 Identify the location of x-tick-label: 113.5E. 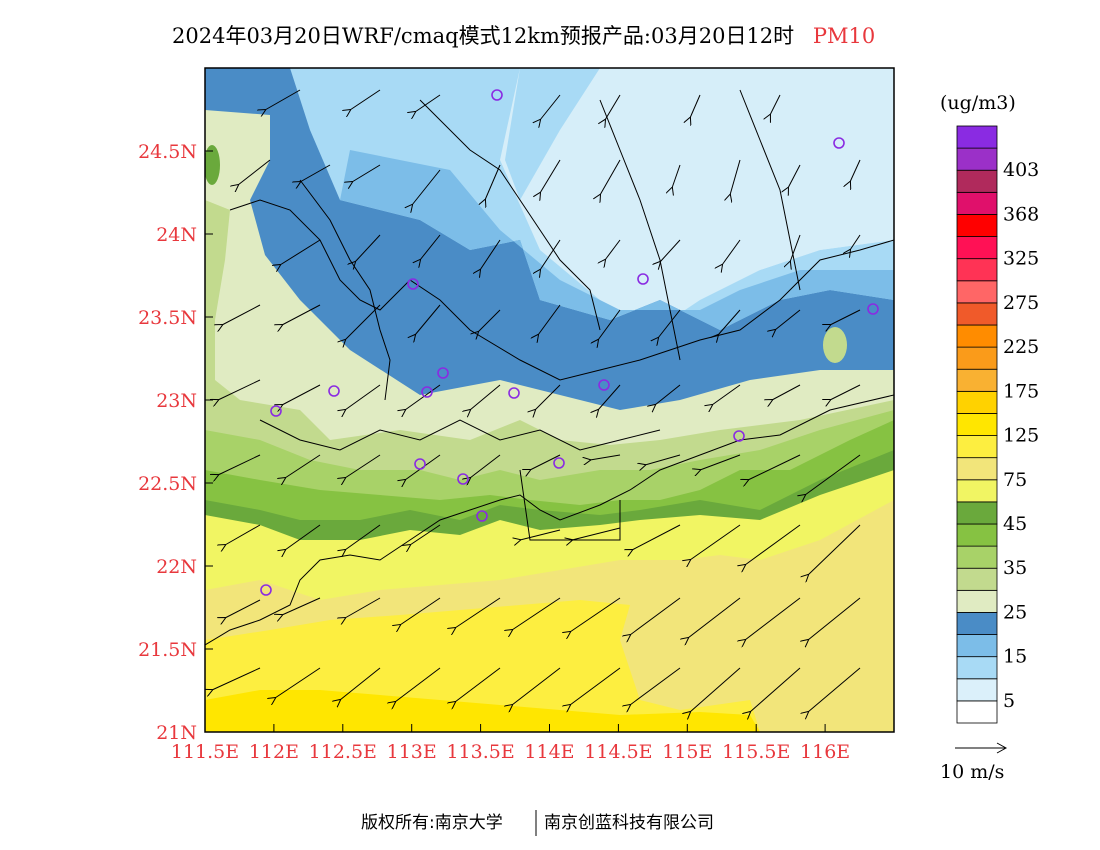
(480, 752).